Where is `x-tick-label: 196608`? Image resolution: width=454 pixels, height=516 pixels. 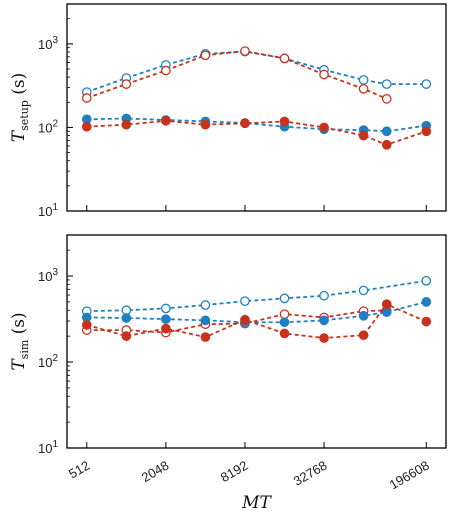
x-tick-label: 196608 is located at coordinates (409, 475).